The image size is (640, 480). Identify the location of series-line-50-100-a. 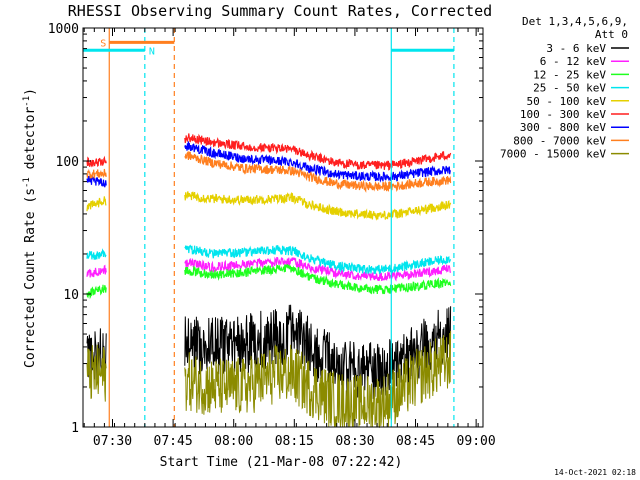
(96, 204).